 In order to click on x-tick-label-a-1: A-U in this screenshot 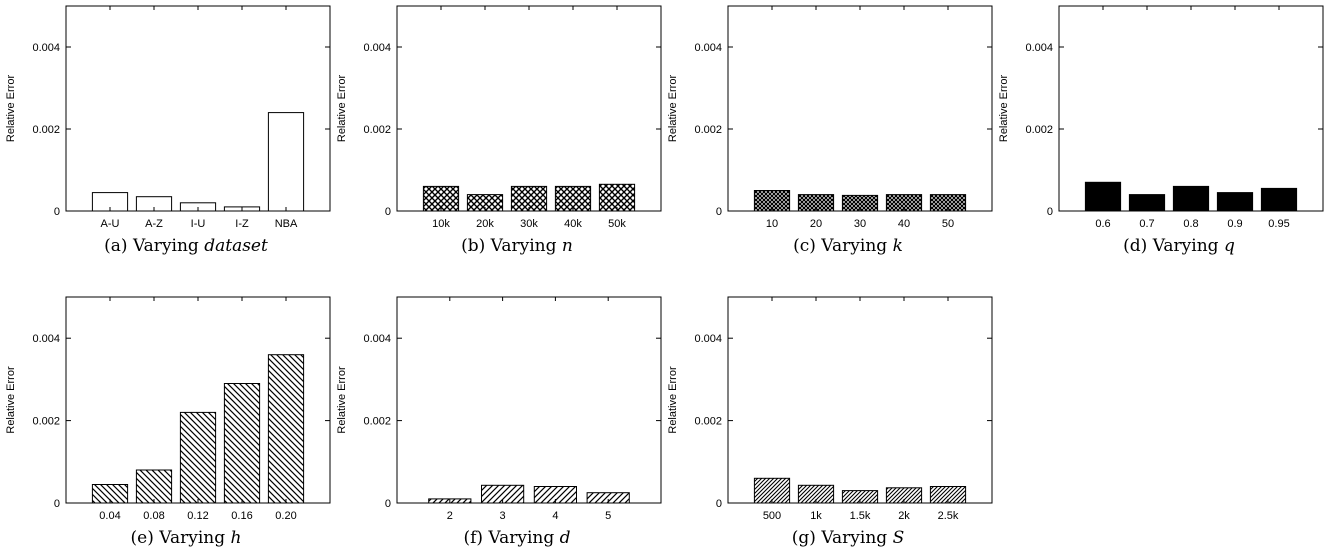, I will do `click(110, 224)`.